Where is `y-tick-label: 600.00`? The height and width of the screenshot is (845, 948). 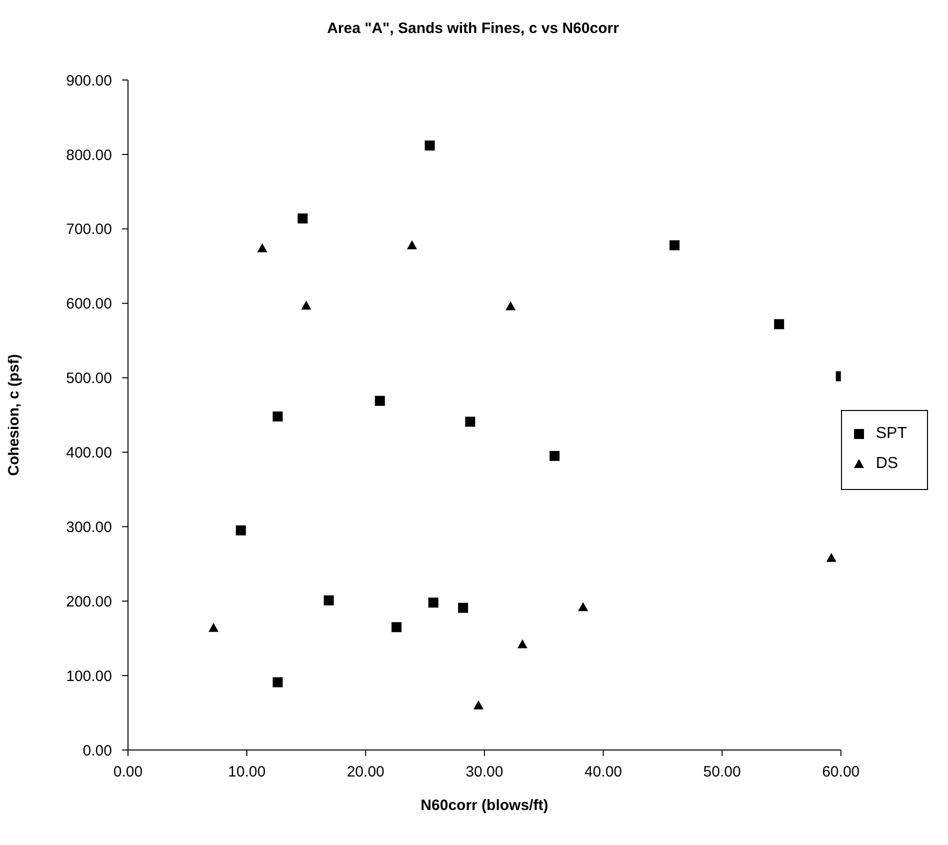 y-tick-label: 600.00 is located at coordinates (89, 304).